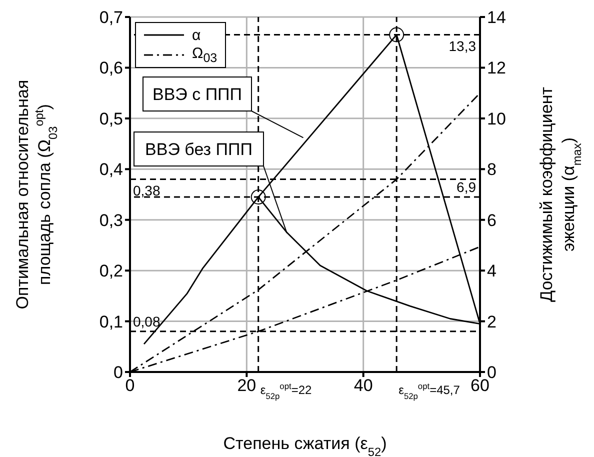 This screenshot has width=594, height=457. Describe the element at coordinates (491, 372) in the screenshot. I see `y2-tick-label: 0` at that location.